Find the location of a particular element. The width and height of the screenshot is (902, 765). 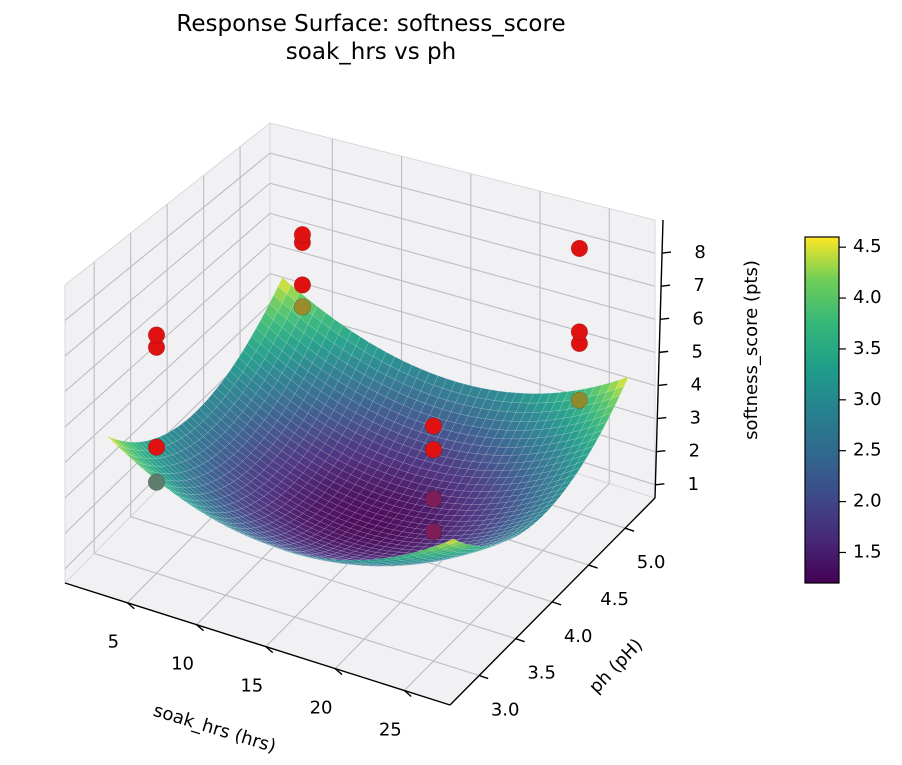

colorbar-tick-label: 1.5 is located at coordinates (867, 551).